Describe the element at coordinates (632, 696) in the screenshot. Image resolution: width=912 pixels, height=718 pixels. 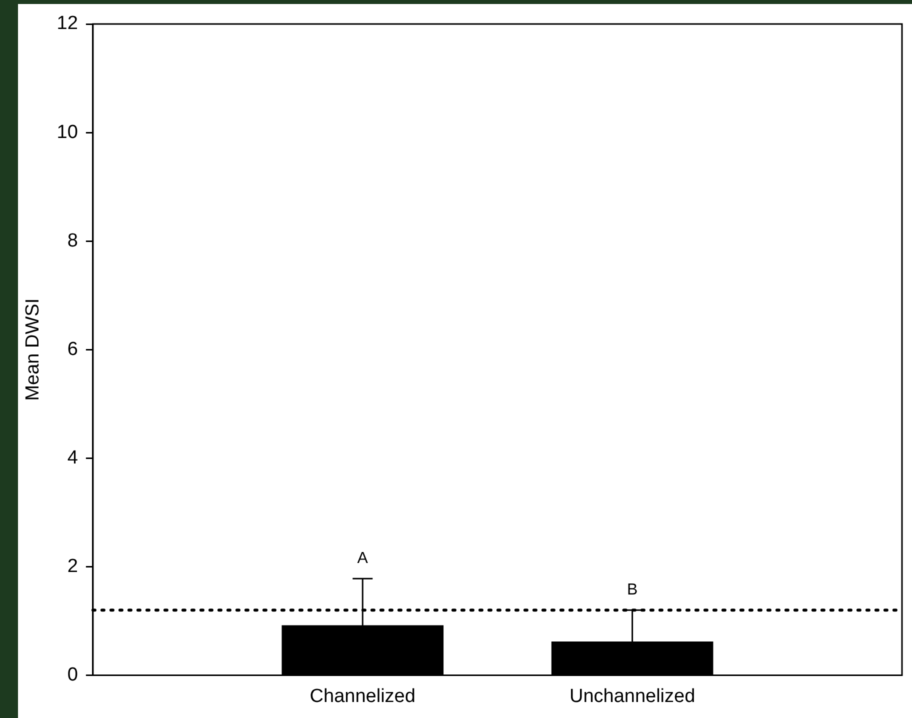
I see `x-tick-label: Unchannelized` at that location.